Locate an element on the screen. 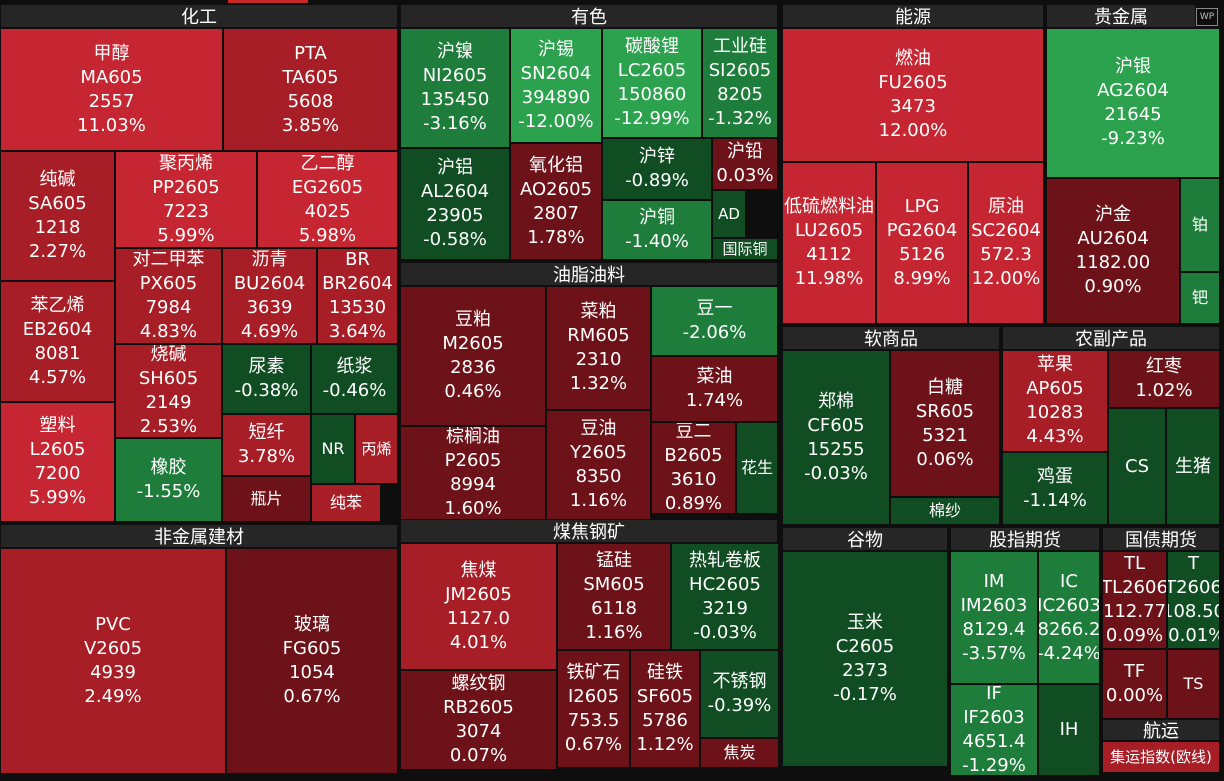 This screenshot has width=1224, height=781. sector-header-4: 贵金属 is located at coordinates (1121, 16).